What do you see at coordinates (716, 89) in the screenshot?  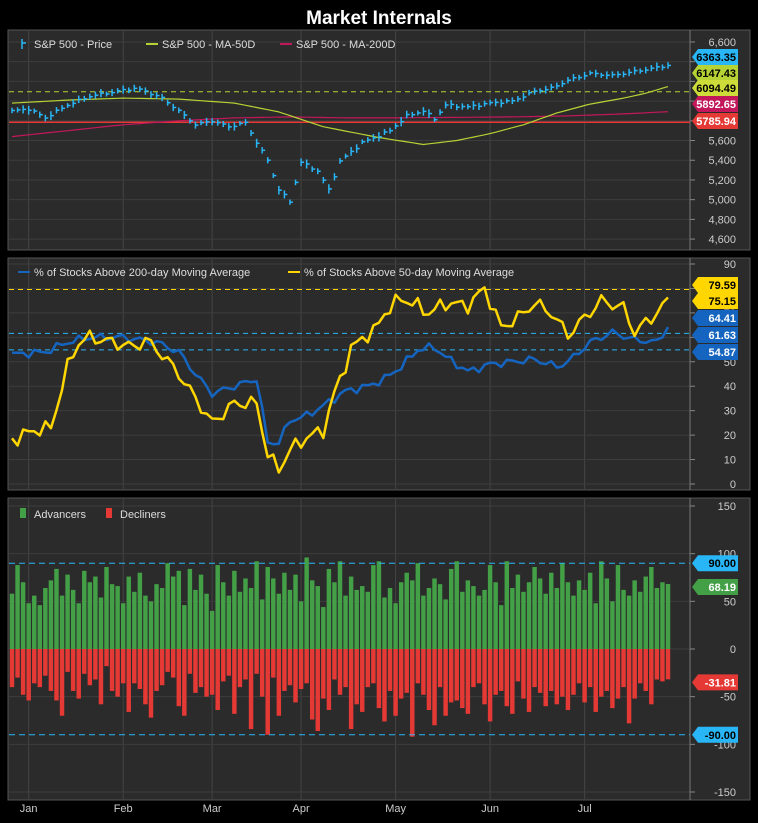 I see `price-value-label-3: 6094.49` at bounding box center [716, 89].